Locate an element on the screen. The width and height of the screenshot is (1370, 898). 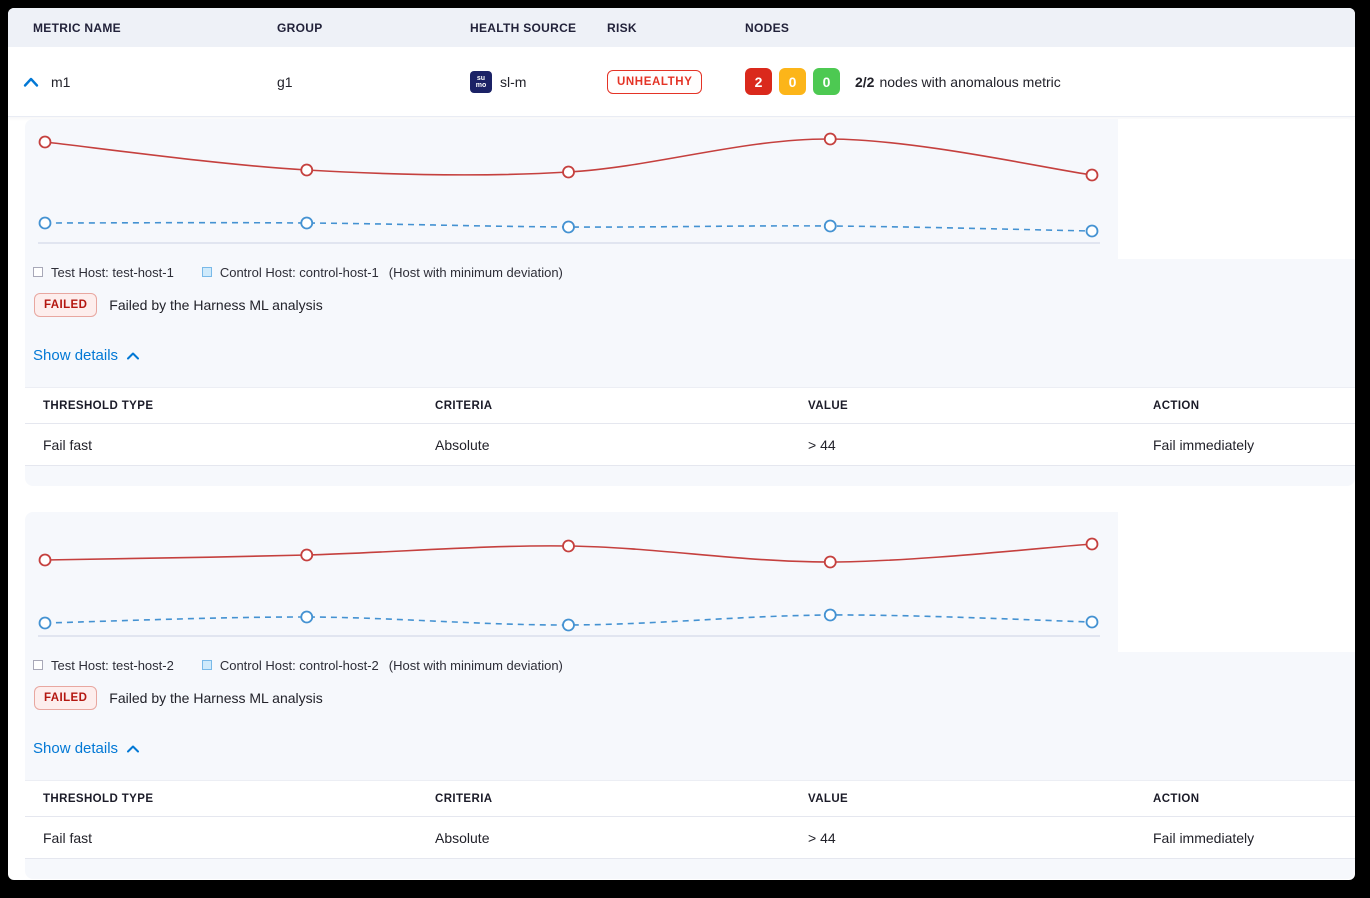
legend-item-control-host: Control Host: control-host-2 is located at coordinates (290, 665).